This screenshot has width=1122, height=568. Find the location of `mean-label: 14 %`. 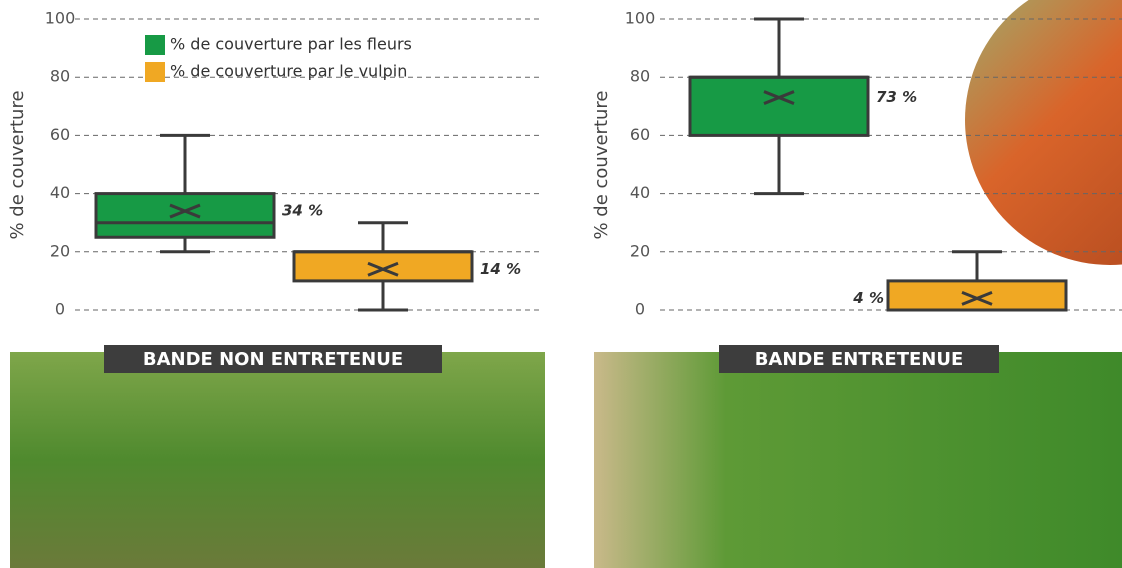

mean-label: 14 % is located at coordinates (500, 269).